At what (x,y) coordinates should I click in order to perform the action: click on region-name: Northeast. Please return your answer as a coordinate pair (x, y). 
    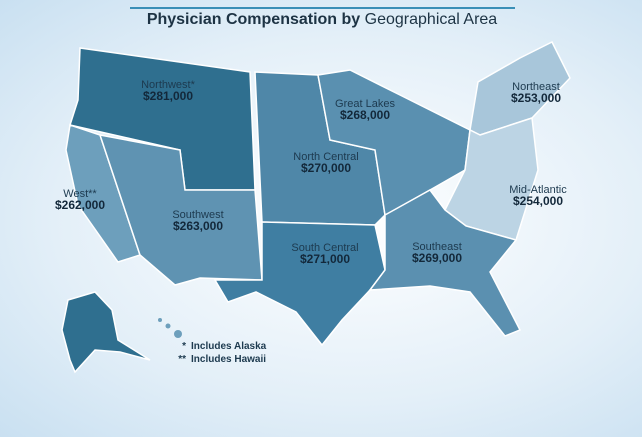
    Looking at the image, I should click on (536, 87).